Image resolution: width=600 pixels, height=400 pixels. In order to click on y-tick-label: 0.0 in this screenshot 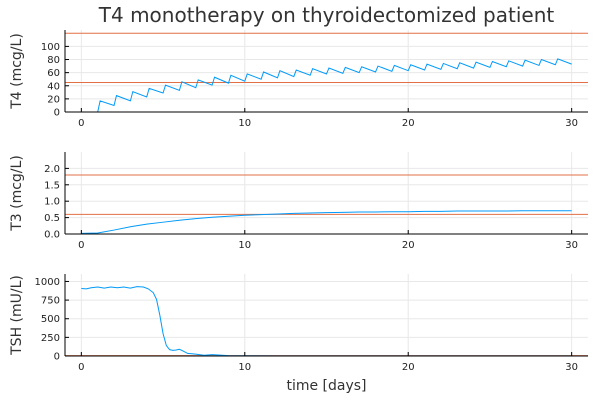, I will do `click(52, 235)`.